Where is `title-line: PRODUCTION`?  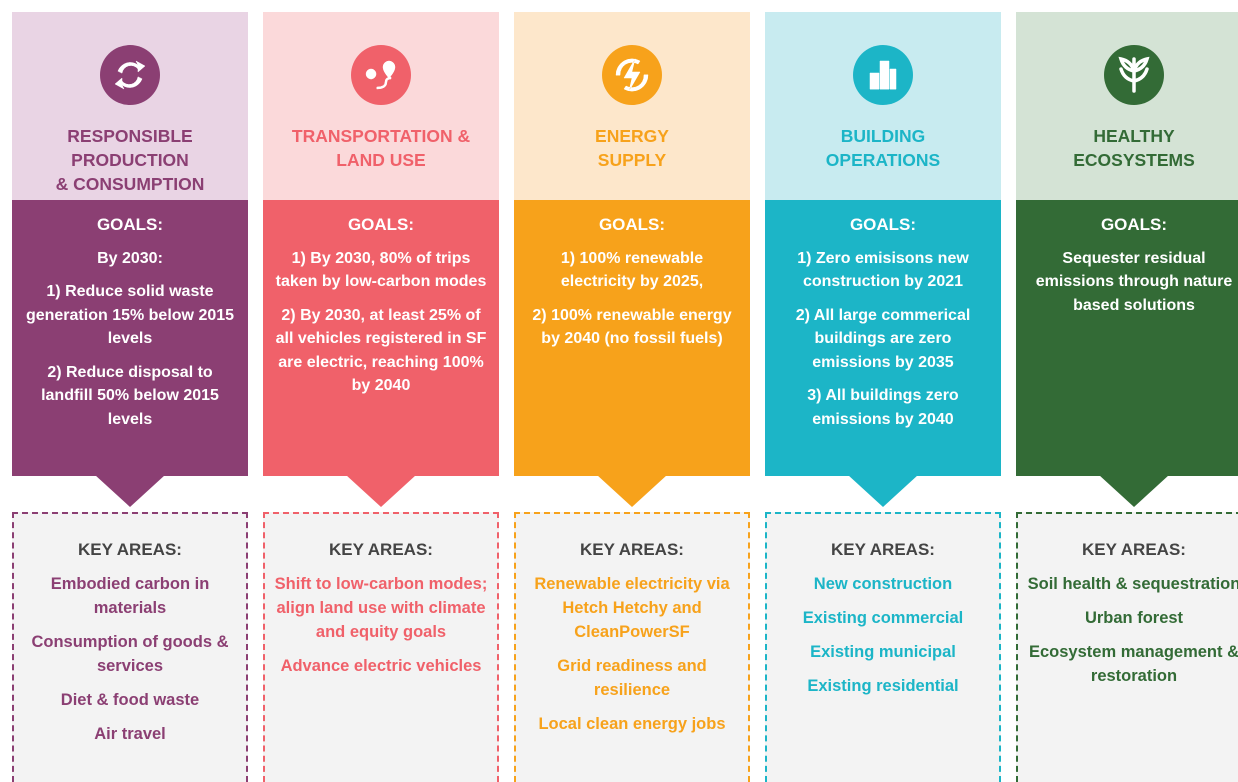
title-line: PRODUCTION is located at coordinates (130, 160).